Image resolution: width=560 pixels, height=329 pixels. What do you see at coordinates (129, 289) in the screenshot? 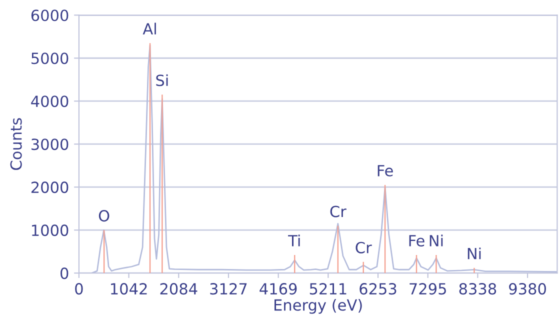
I see `x-tick-label: 1042` at bounding box center [129, 289].